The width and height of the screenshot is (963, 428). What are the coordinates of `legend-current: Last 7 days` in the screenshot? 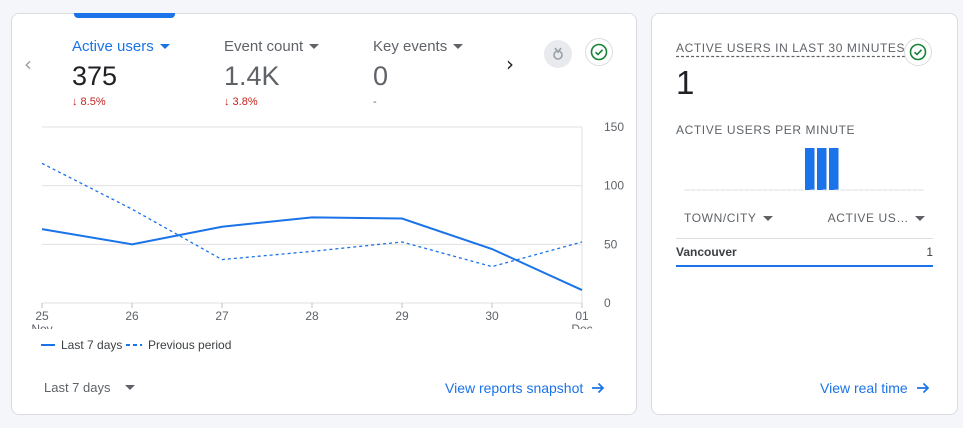 It's located at (81, 345).